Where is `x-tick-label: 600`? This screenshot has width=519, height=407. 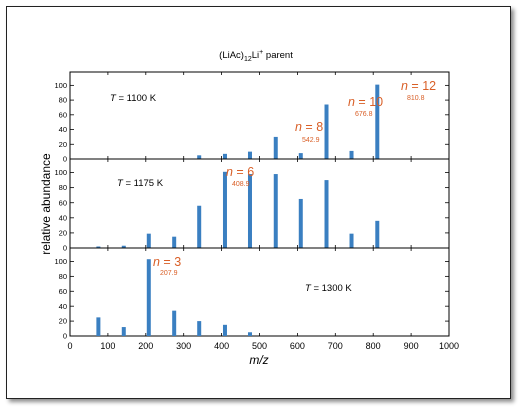 x-tick-label: 600 is located at coordinates (297, 346).